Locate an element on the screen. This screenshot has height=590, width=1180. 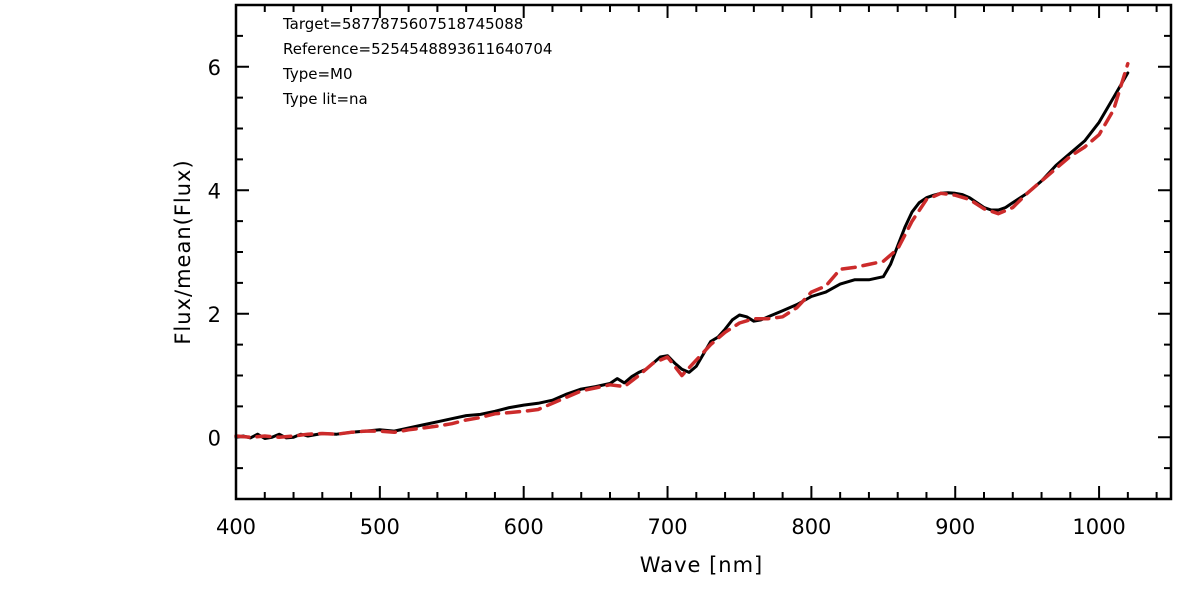
annotation-target: Target=5877875607518745088 is located at coordinates (402, 24).